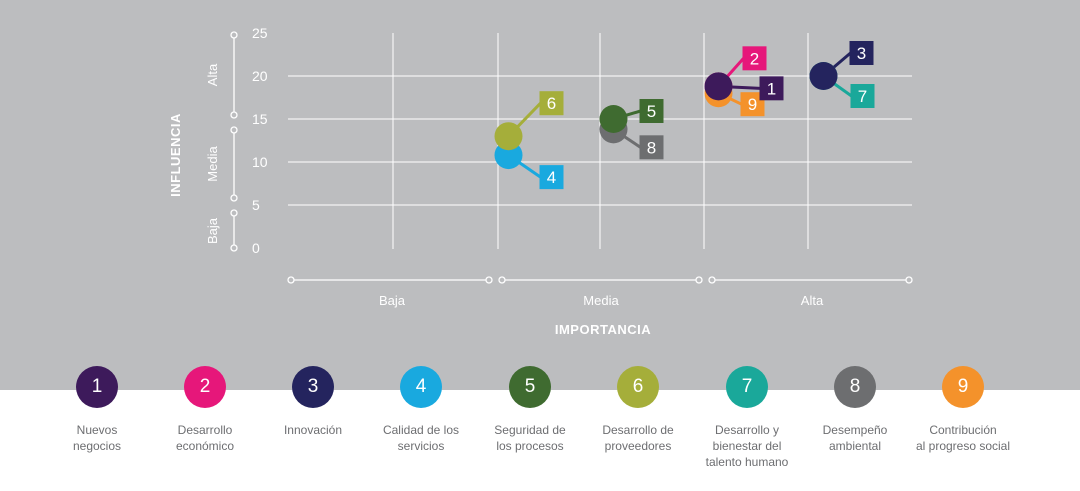  What do you see at coordinates (601, 300) in the screenshot?
I see `x-band-label: Media` at bounding box center [601, 300].